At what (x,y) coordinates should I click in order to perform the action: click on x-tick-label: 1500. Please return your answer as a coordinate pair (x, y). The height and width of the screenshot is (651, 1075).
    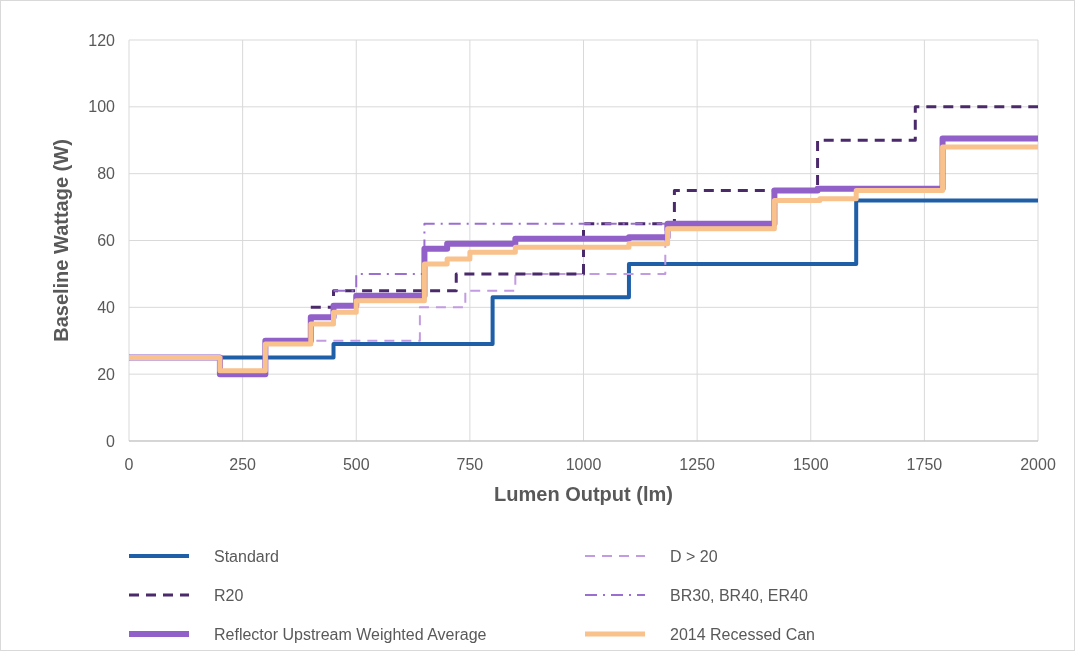
    Looking at the image, I should click on (810, 464).